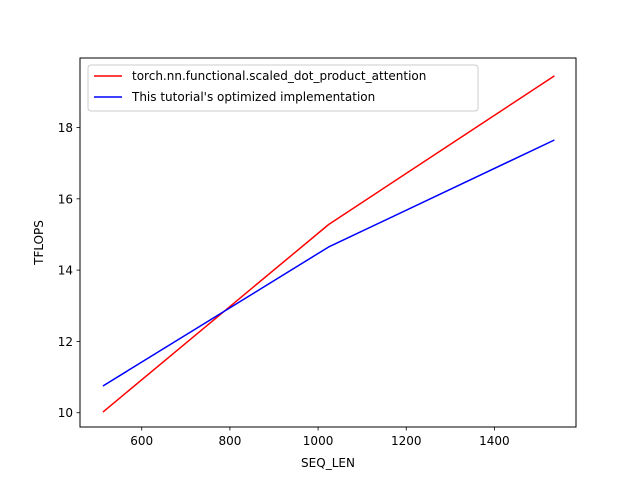 This screenshot has height=480, width=640. I want to click on x-tick-label: 1400, so click(494, 441).